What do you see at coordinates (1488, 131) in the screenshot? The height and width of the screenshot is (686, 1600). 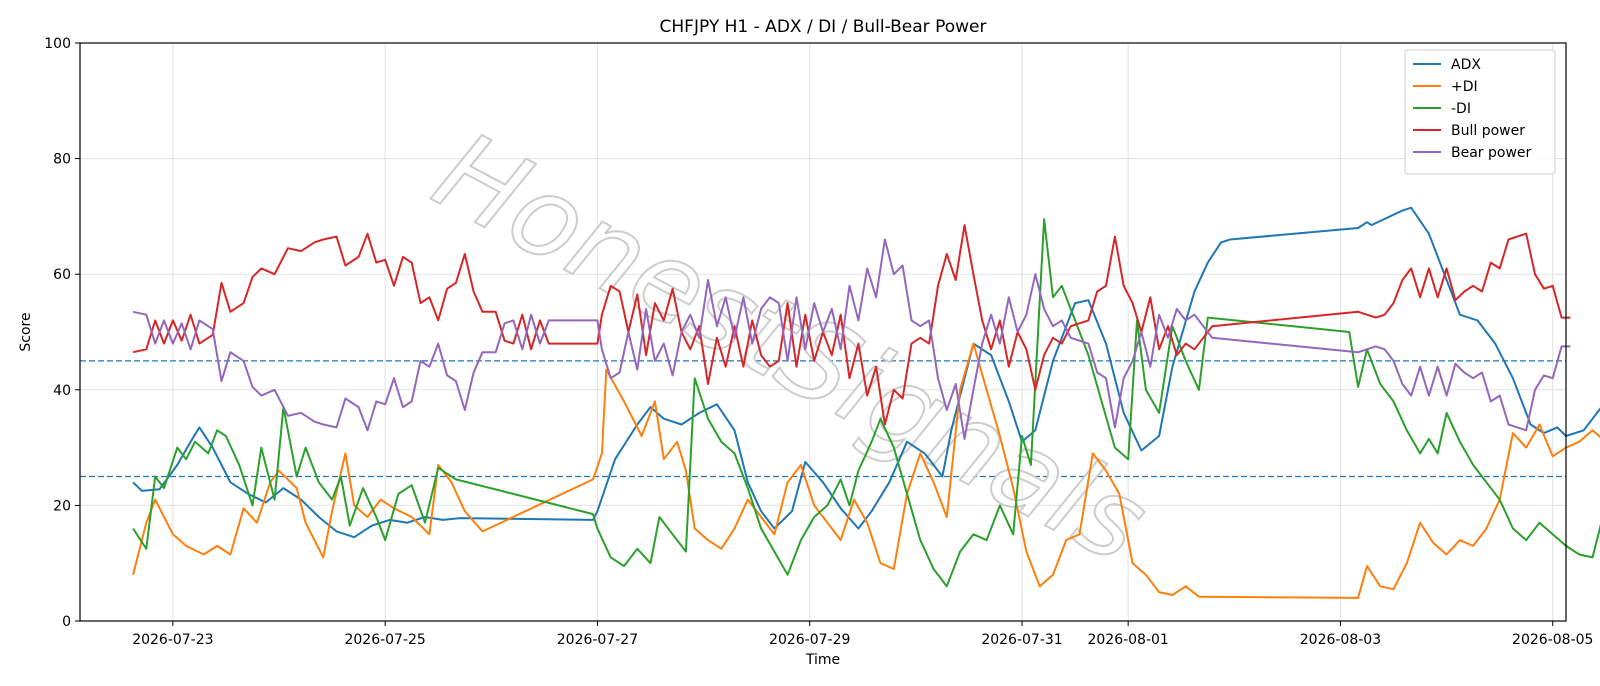 I see `legend-label: Bull power` at bounding box center [1488, 131].